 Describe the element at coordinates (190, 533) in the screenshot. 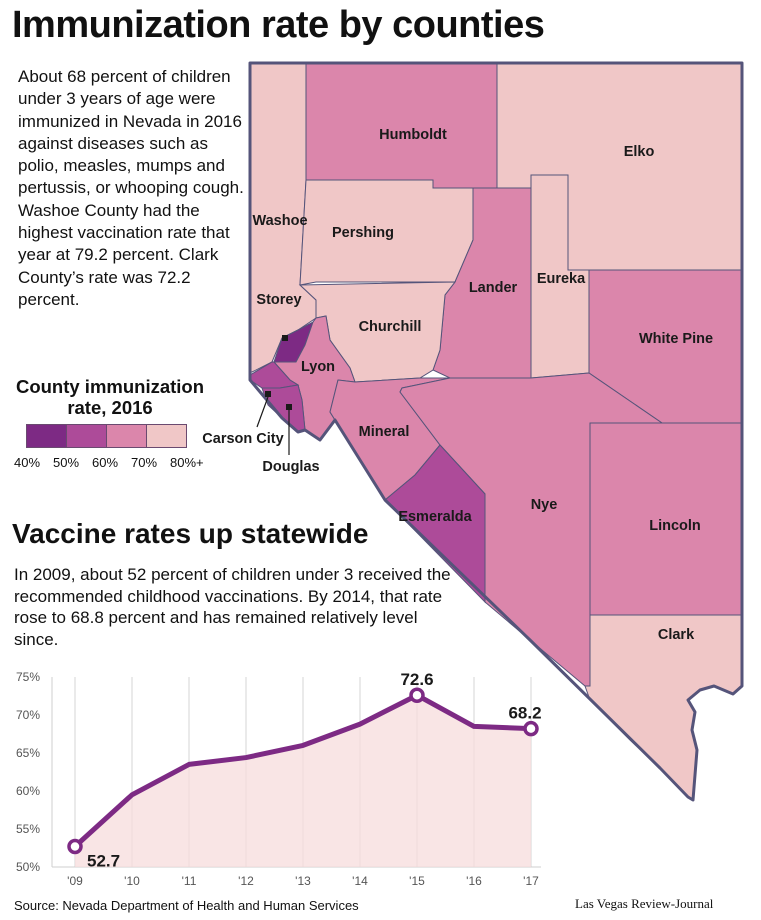

I see `chart-title: Vaccine rates up statewide` at that location.